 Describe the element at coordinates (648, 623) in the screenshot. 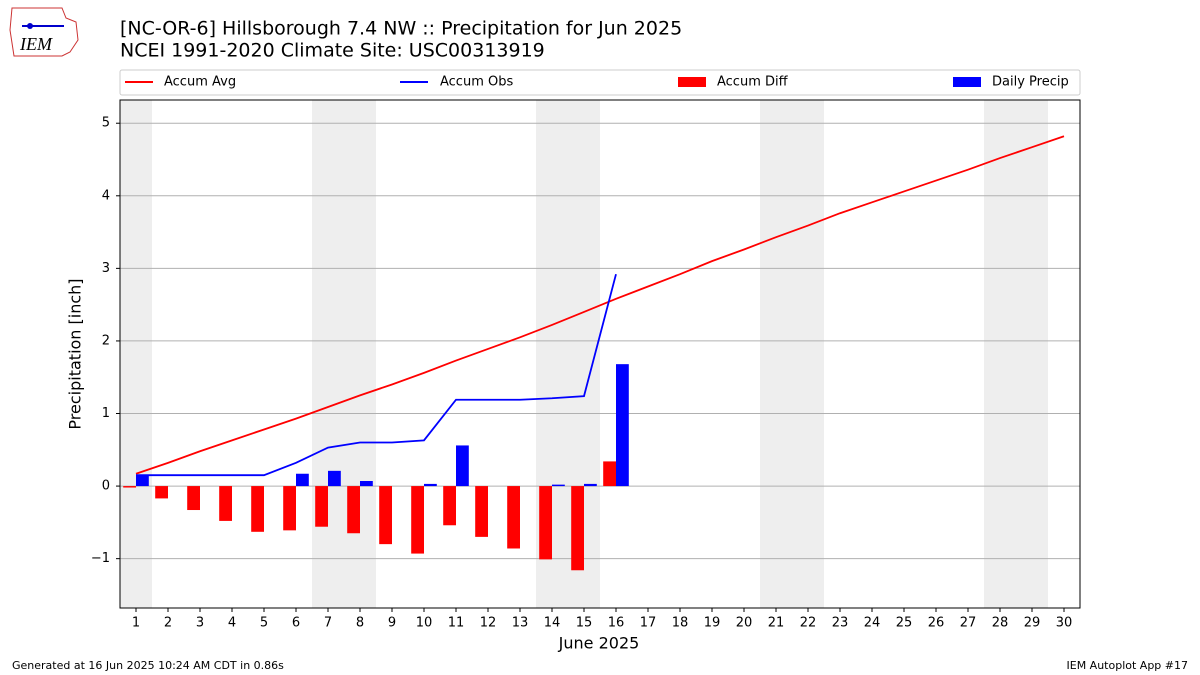

I see `x-tick-label: 17` at that location.